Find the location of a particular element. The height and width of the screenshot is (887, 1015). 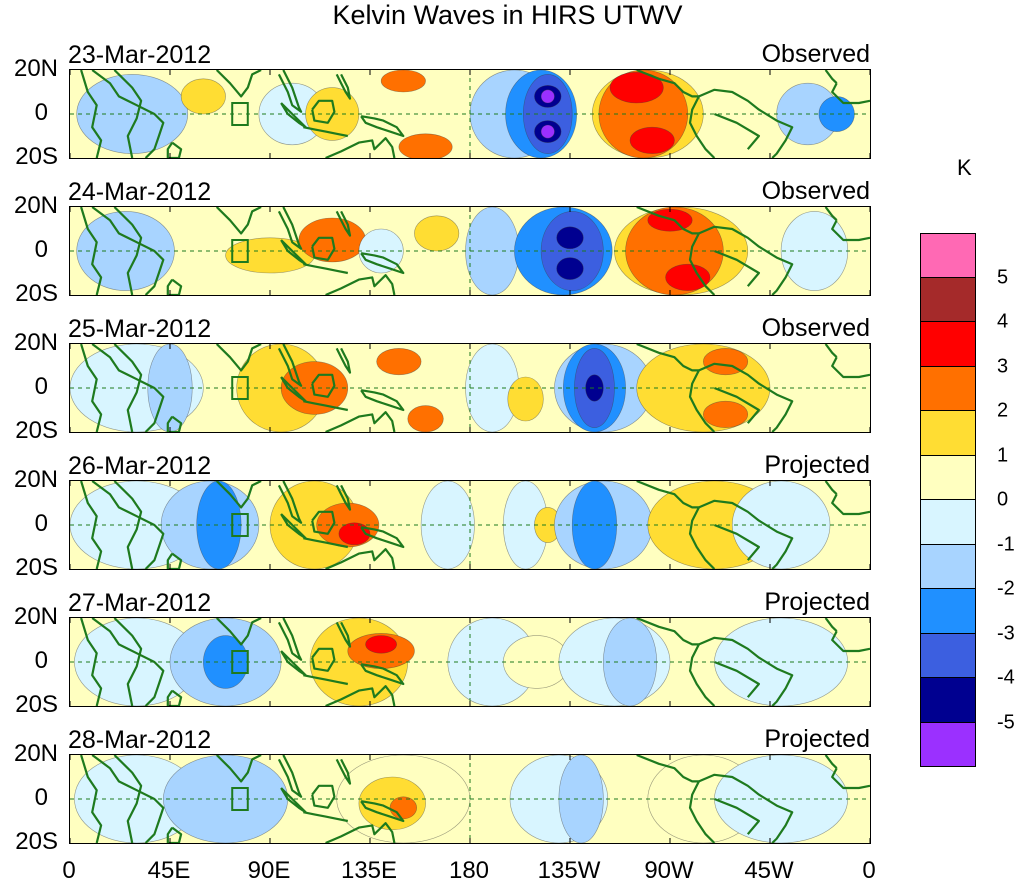

panel-date: 23-Mar-2012 is located at coordinates (140, 55).